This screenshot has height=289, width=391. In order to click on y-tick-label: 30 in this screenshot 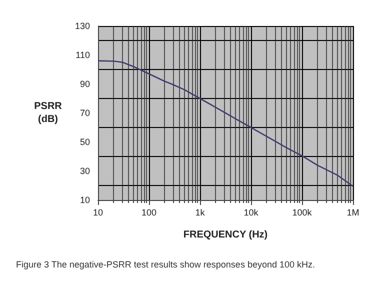, I will do `click(85, 171)`.